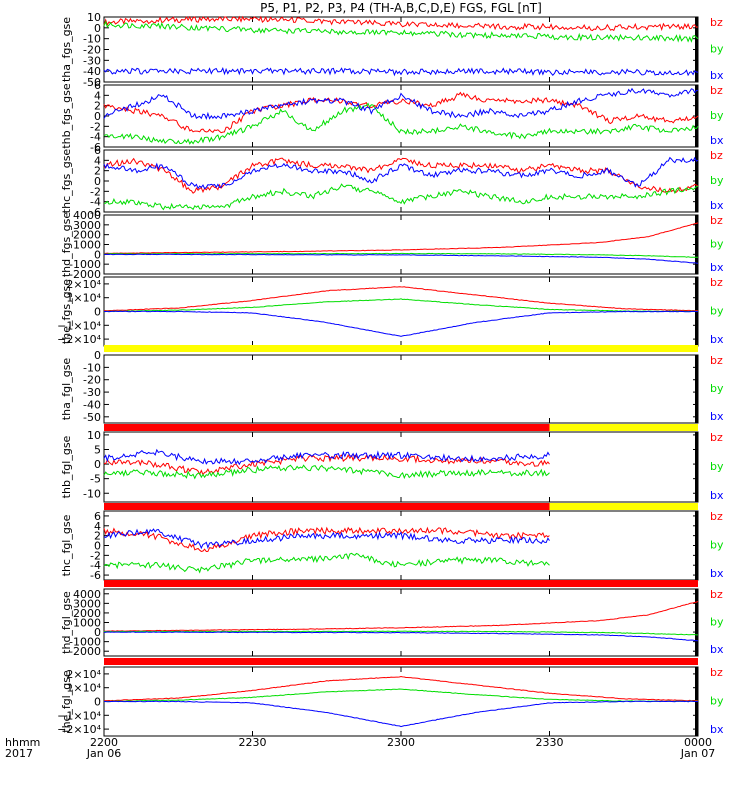  What do you see at coordinates (104, 742) in the screenshot?
I see `x-tick-label: 2200` at bounding box center [104, 742].